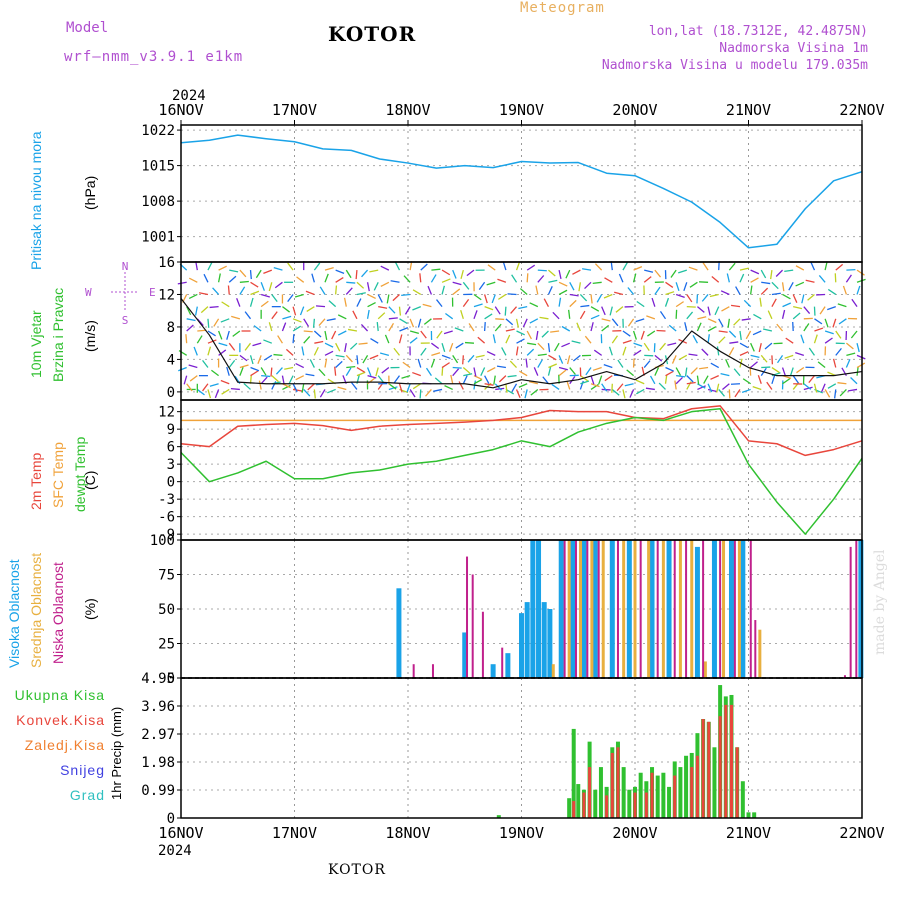 The image size is (900, 900). Describe the element at coordinates (758, 31) in the screenshot. I see `lonlat-label: lon,lat (18.7312E, 42.4875N)` at that location.